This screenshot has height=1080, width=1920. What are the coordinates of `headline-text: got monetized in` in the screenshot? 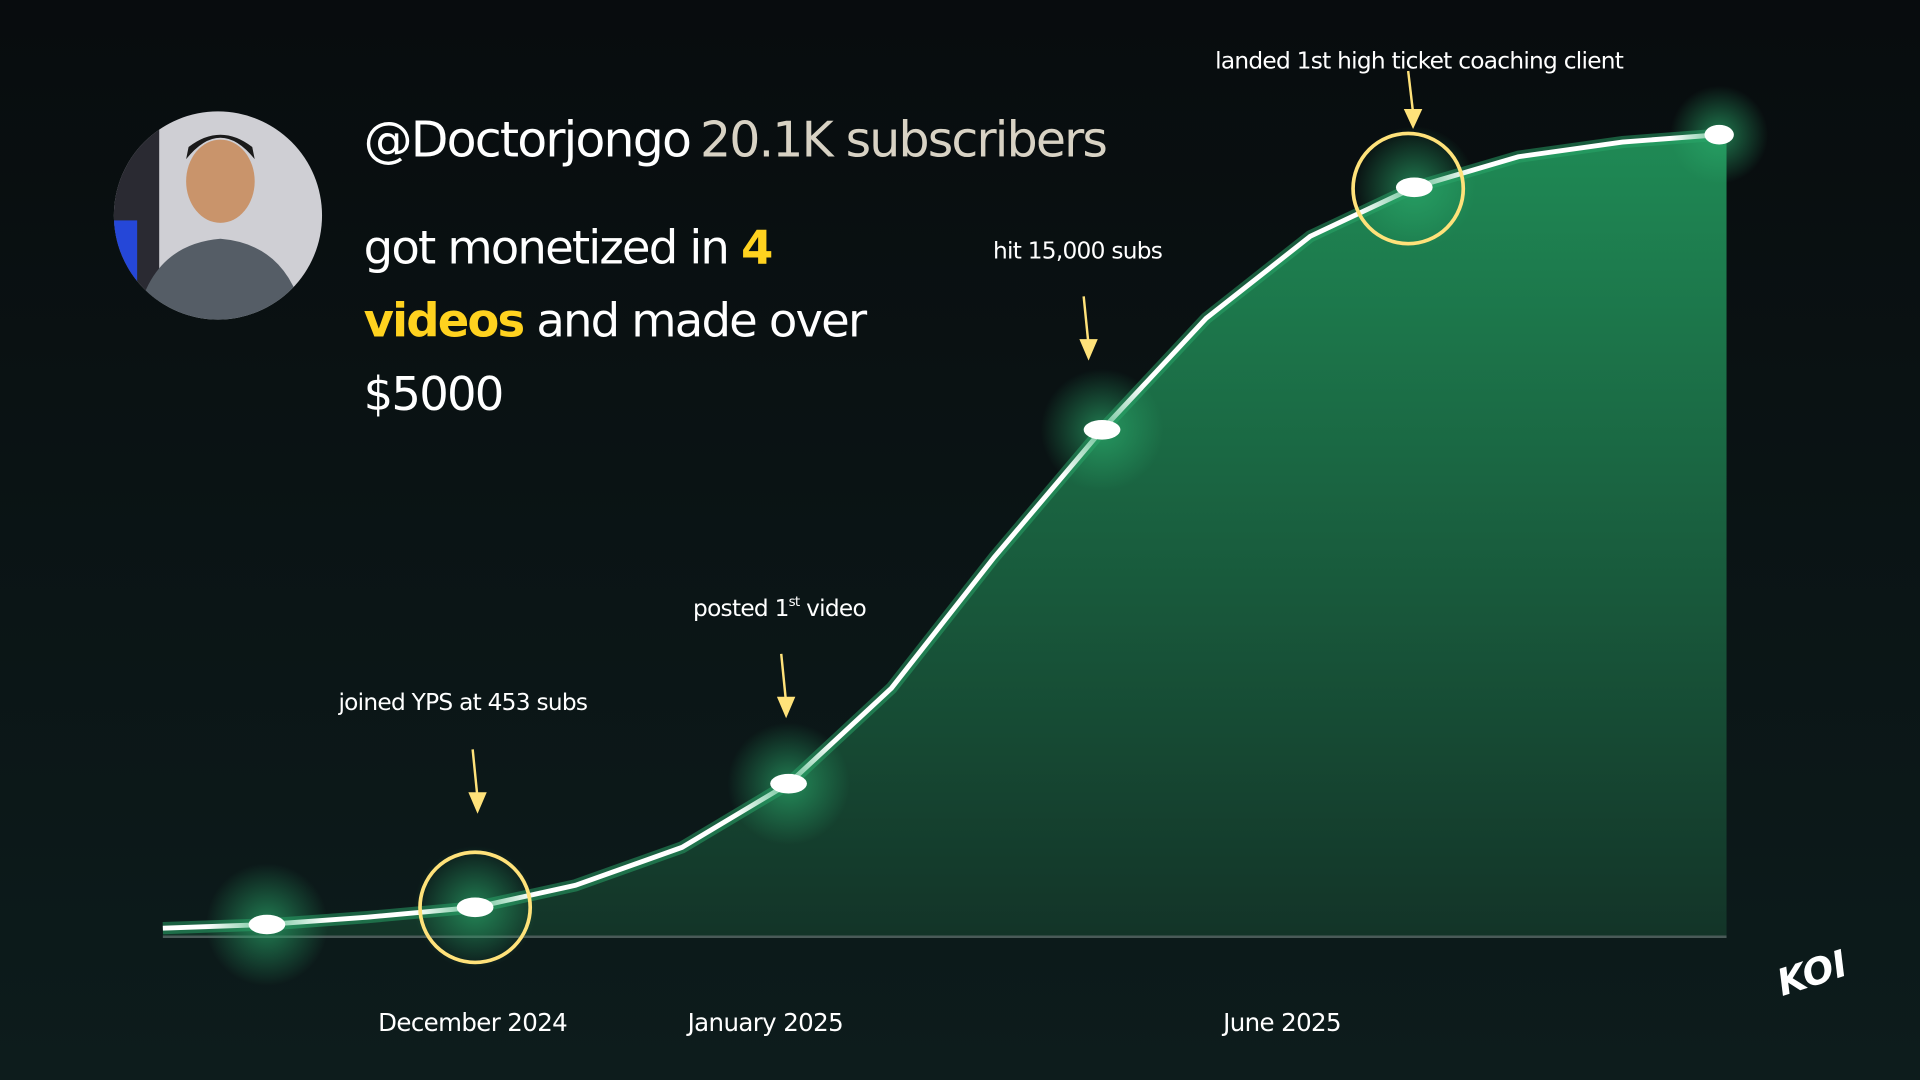 It's located at (552, 247).